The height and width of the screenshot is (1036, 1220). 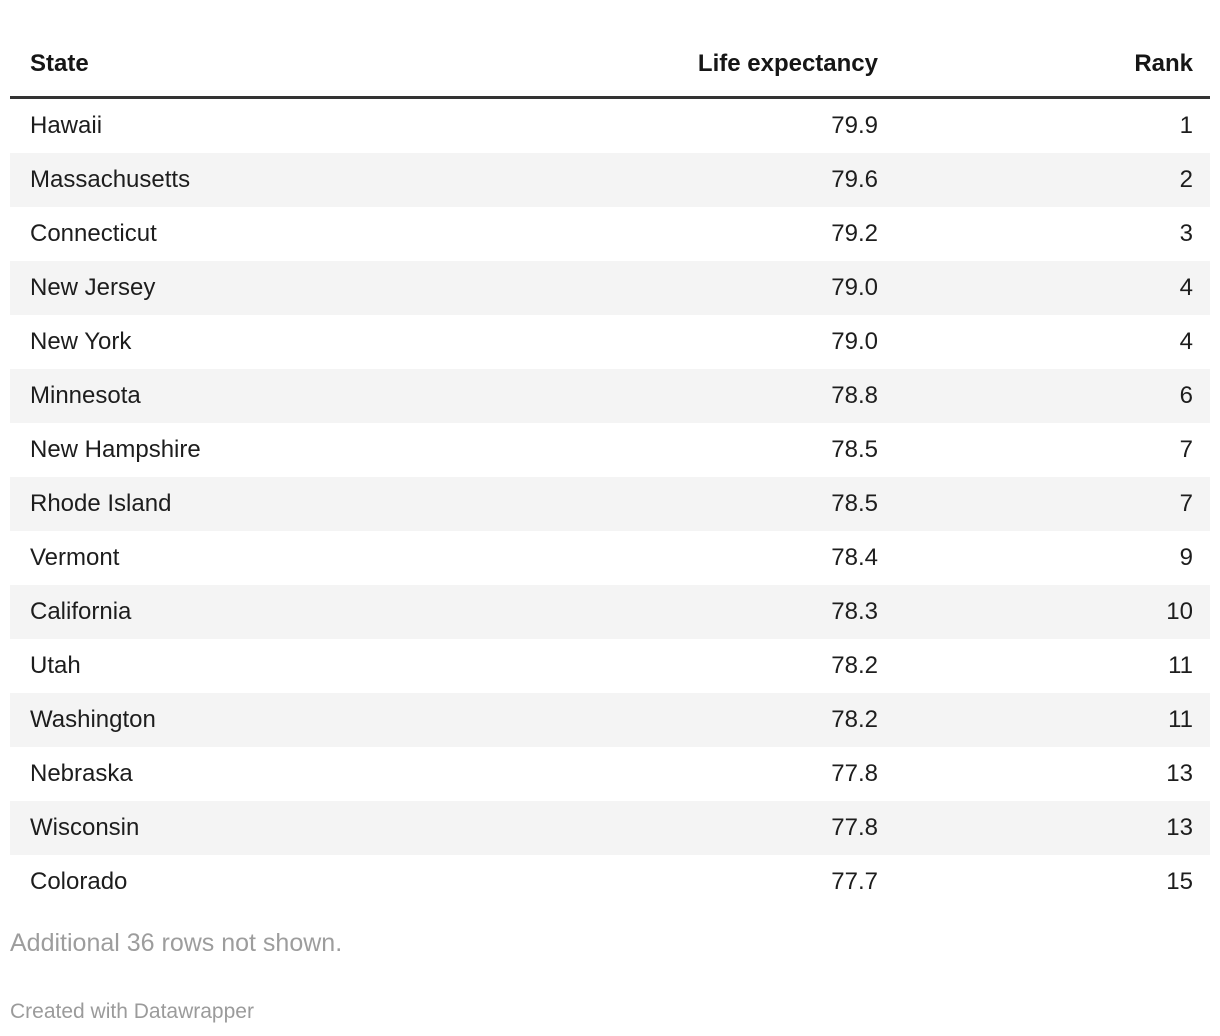 I want to click on table-row: Rhode Island 78.5 7, so click(x=610, y=504).